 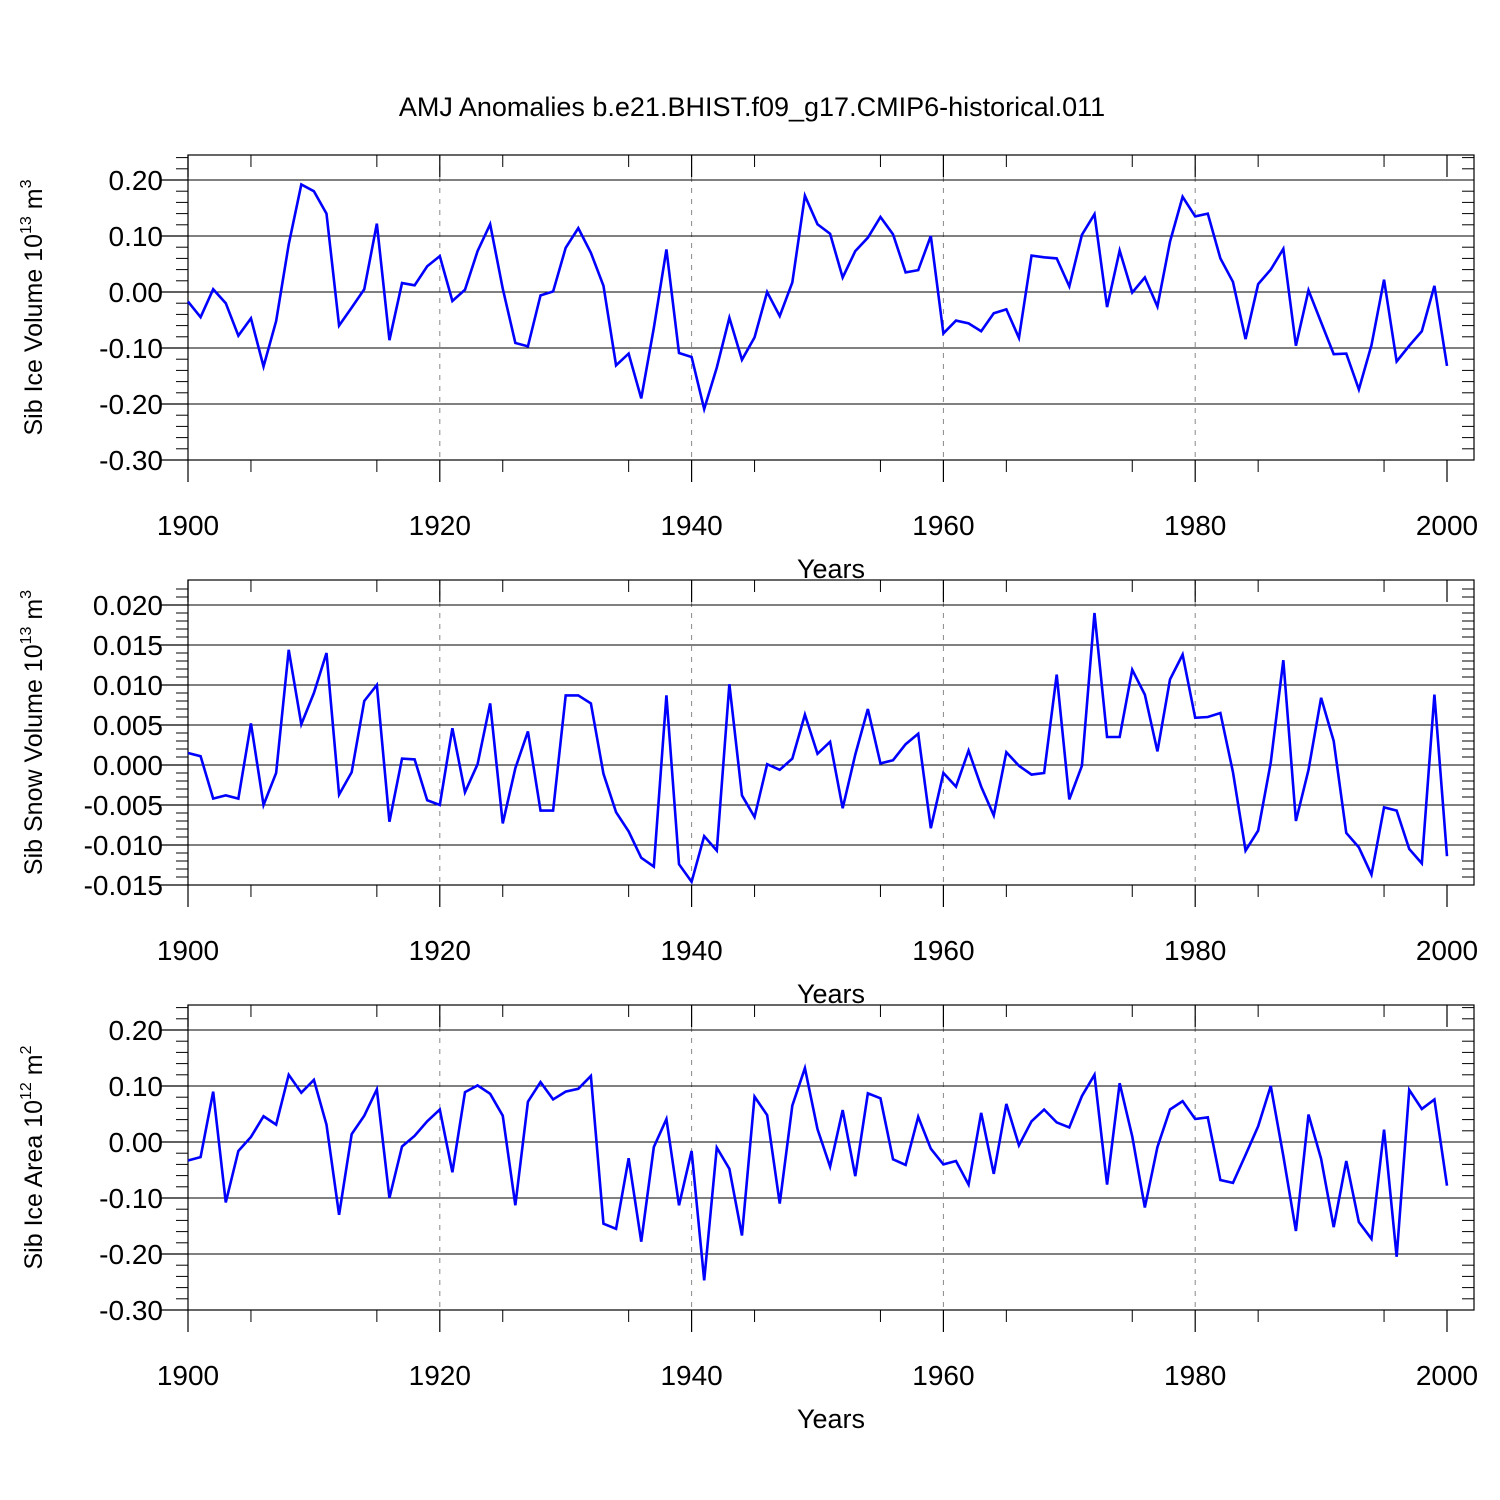 I want to click on y-tick-label: 0.000, so click(x=128, y=765).